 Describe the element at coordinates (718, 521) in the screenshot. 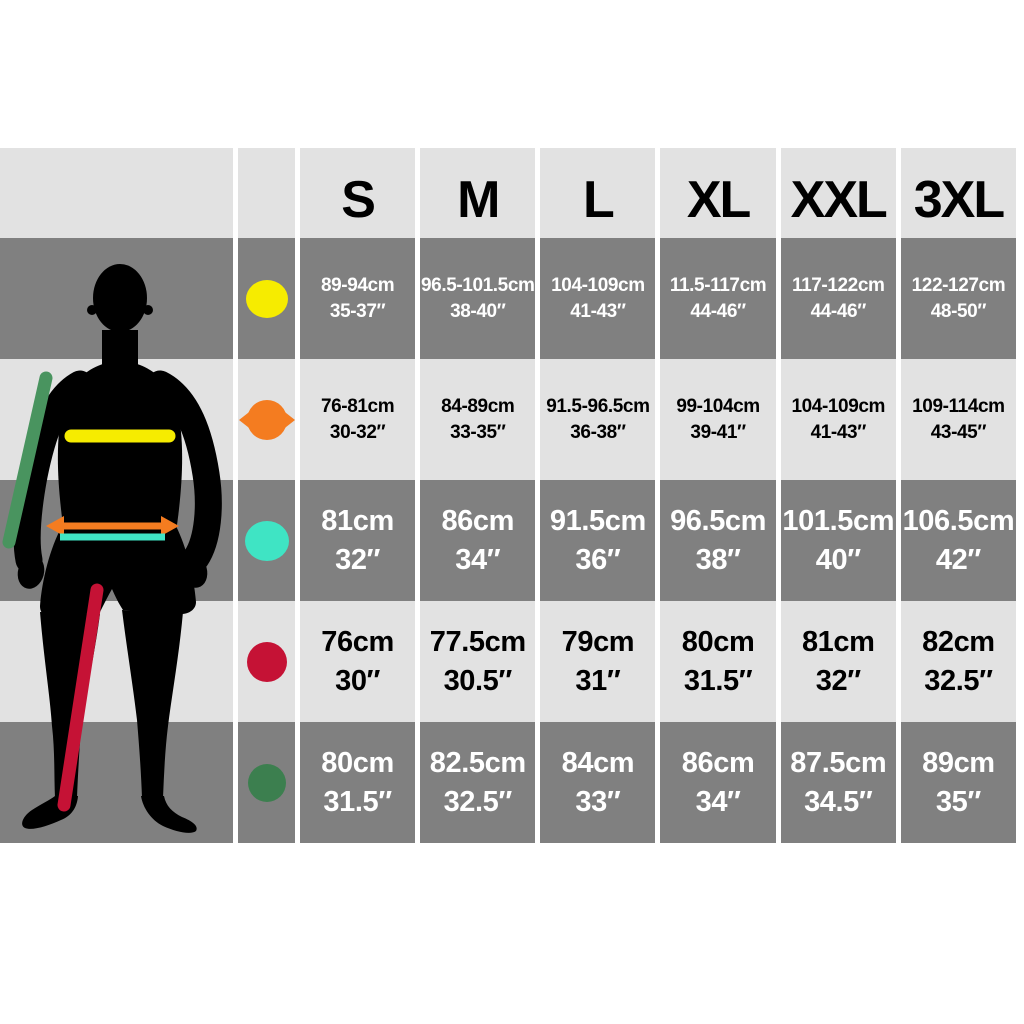

I see `cm-value: 96.5cm` at that location.